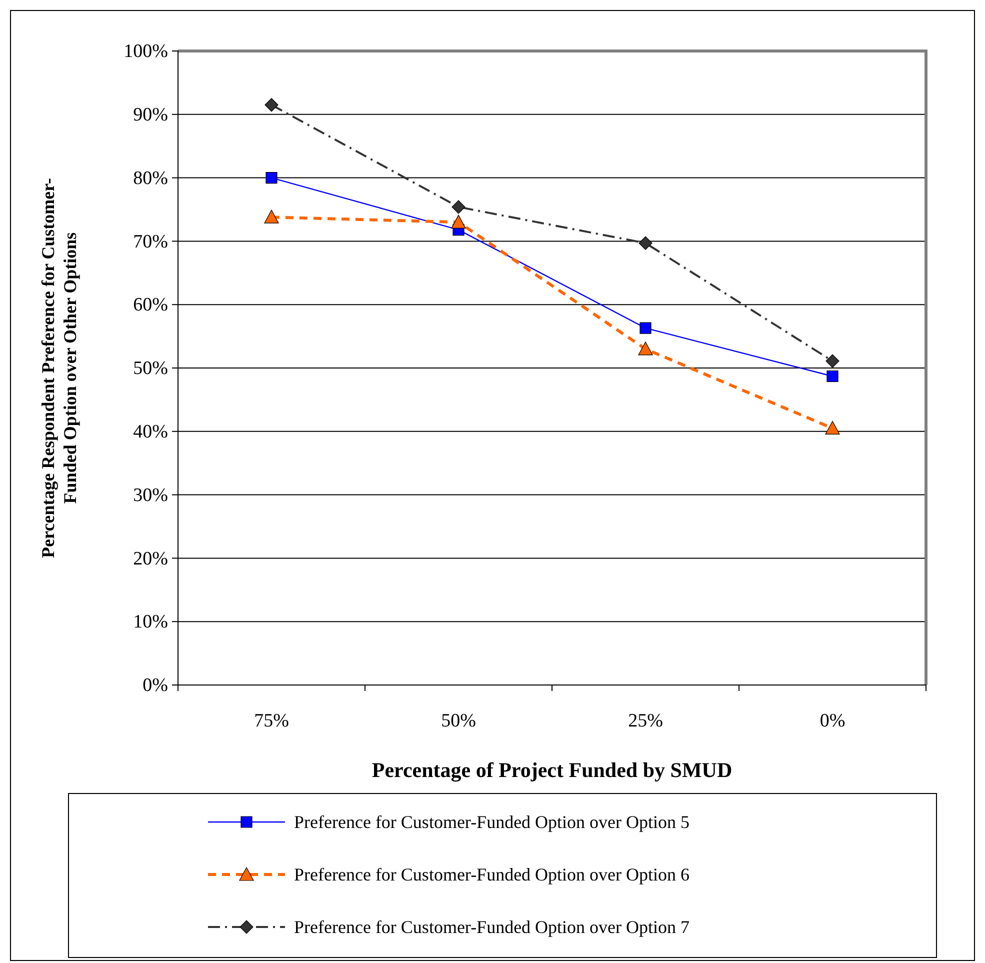 Image resolution: width=985 pixels, height=963 pixels. Describe the element at coordinates (492, 874) in the screenshot. I see `legend-label: Preference for Customer-Funded Option over Option 6` at that location.